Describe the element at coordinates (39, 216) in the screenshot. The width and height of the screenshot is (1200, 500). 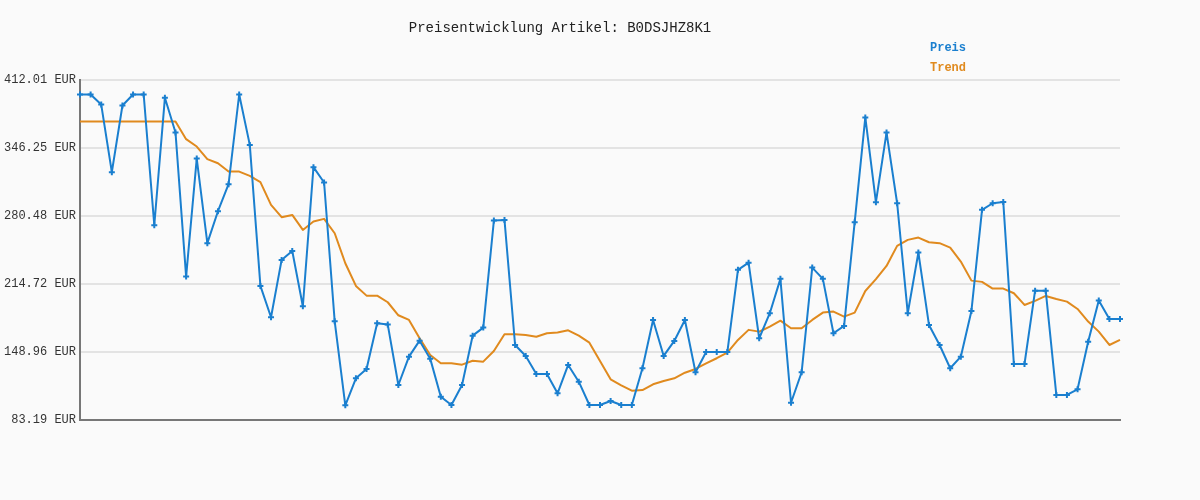
I see `y-tick-label: 280.48 EUR` at that location.